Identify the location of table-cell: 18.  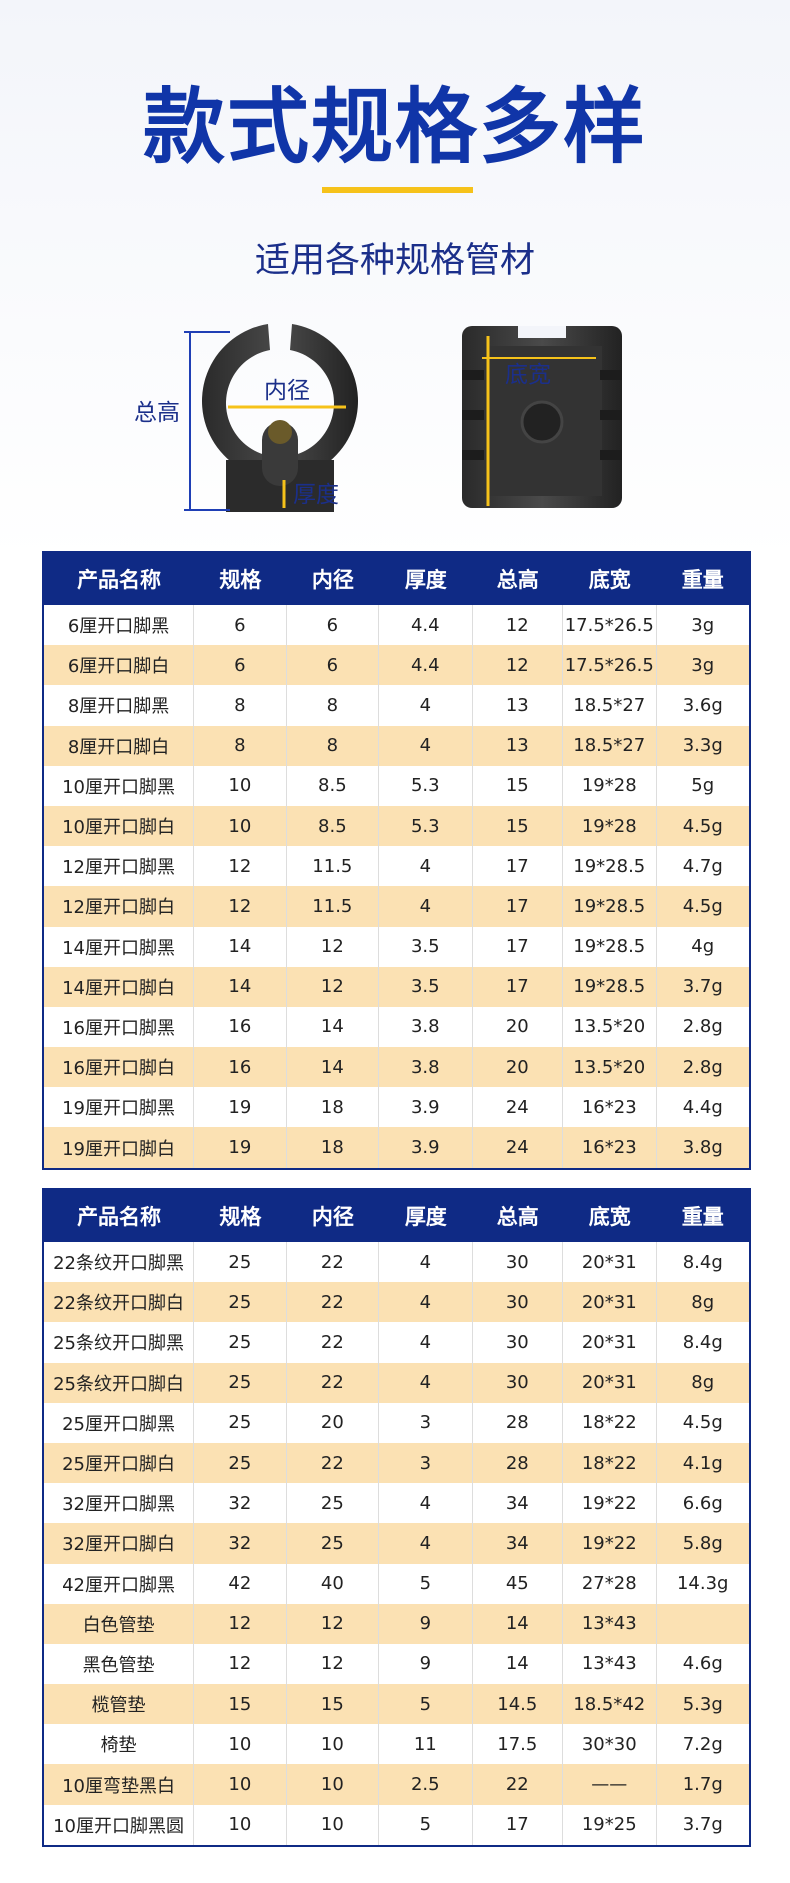
(333, 1147).